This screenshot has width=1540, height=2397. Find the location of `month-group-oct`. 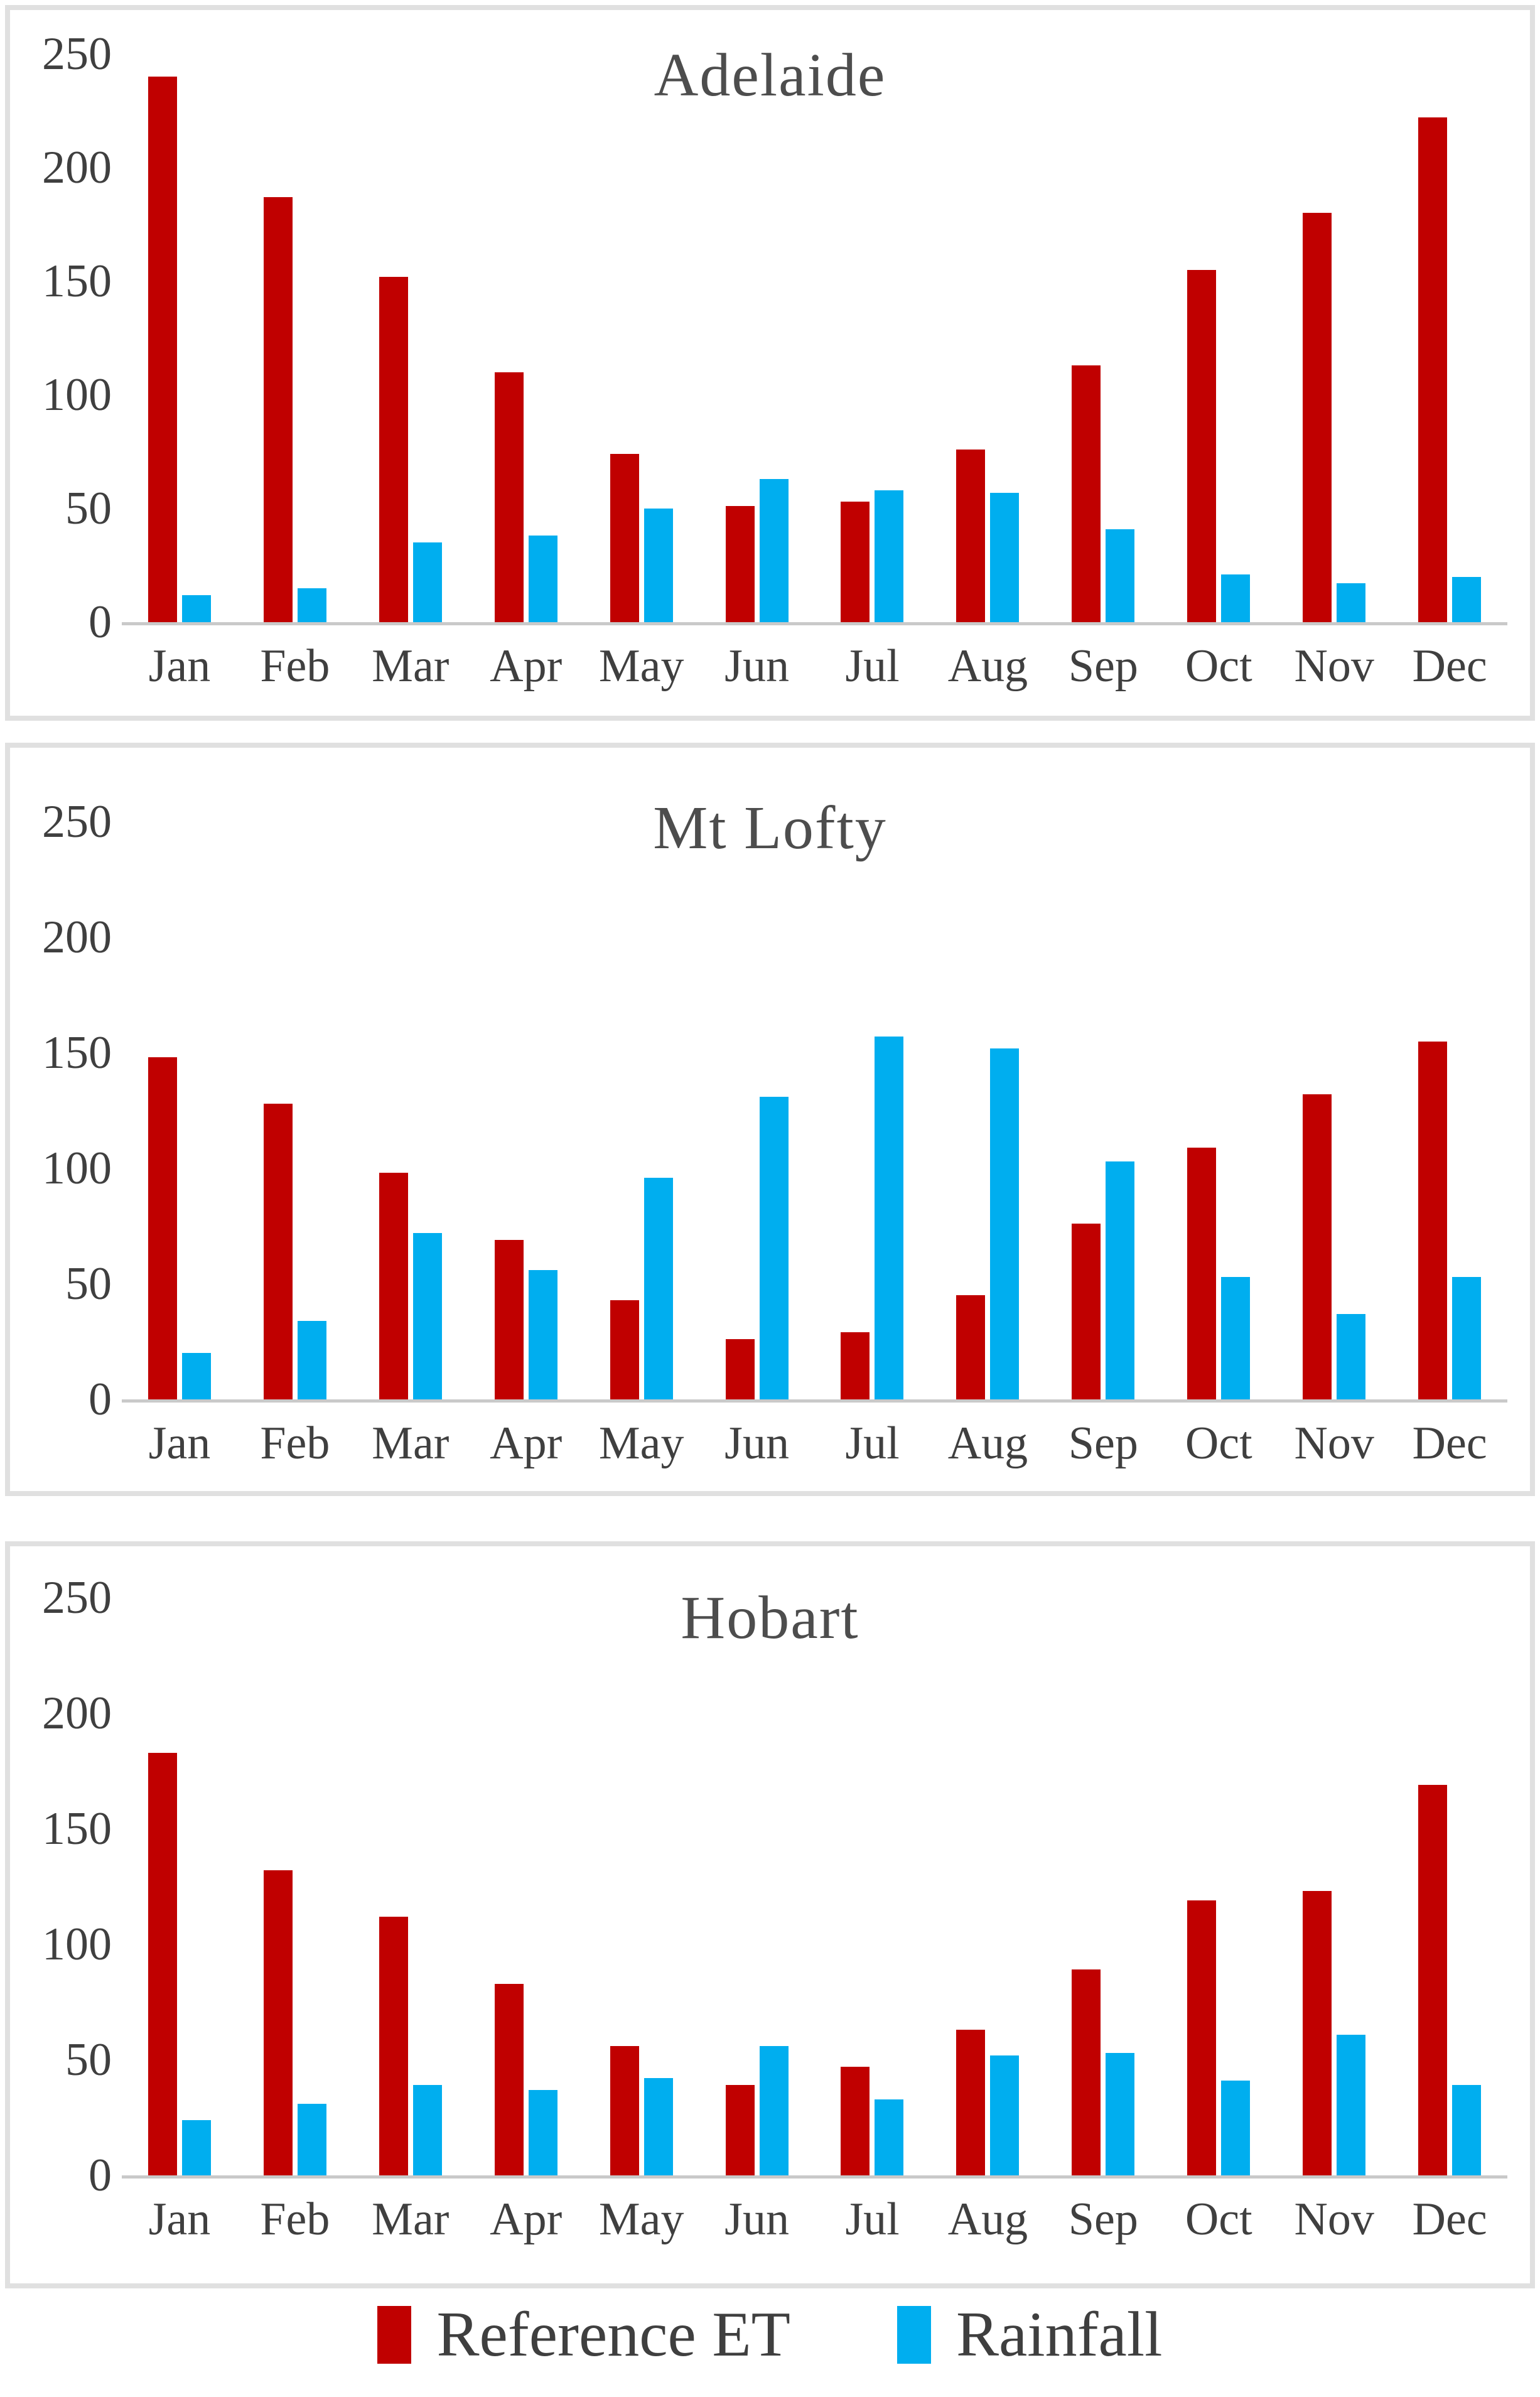

month-group-oct is located at coordinates (1218, 1886).